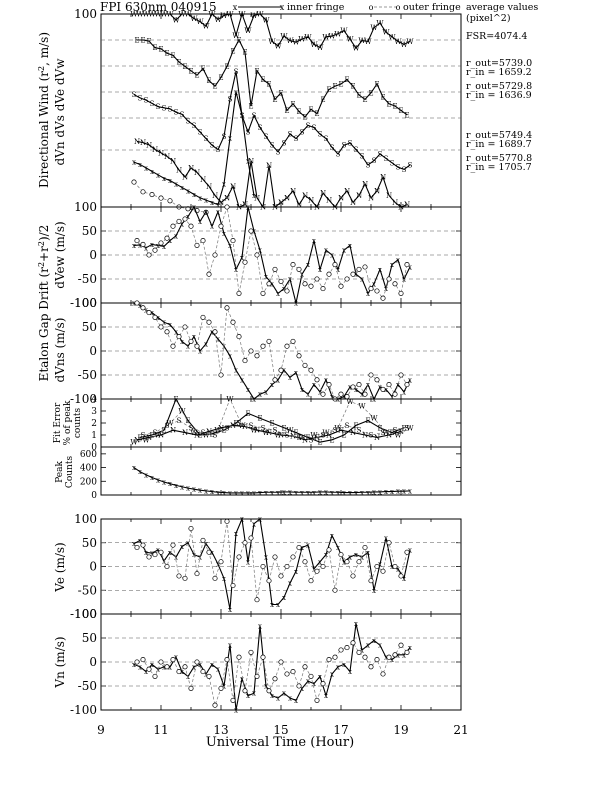  I want to click on r-in-w: r_in = 1659.2, so click(499, 72).